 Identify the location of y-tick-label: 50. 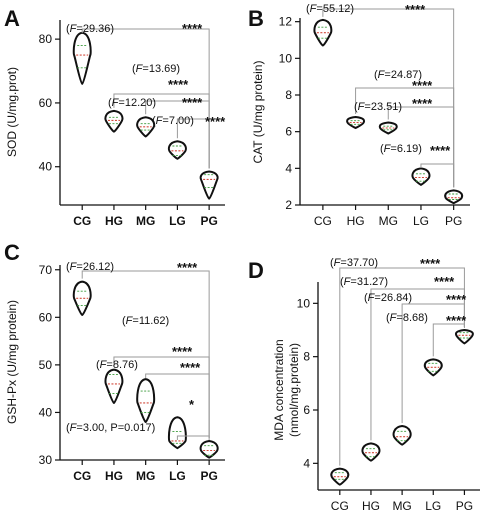
(46, 365).